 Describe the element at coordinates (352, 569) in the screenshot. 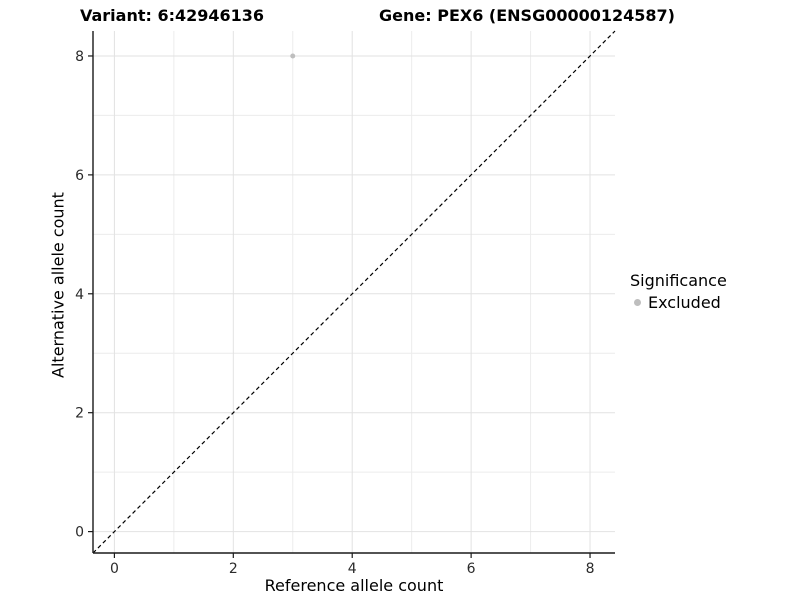

I see `x-tick-label: 4` at that location.